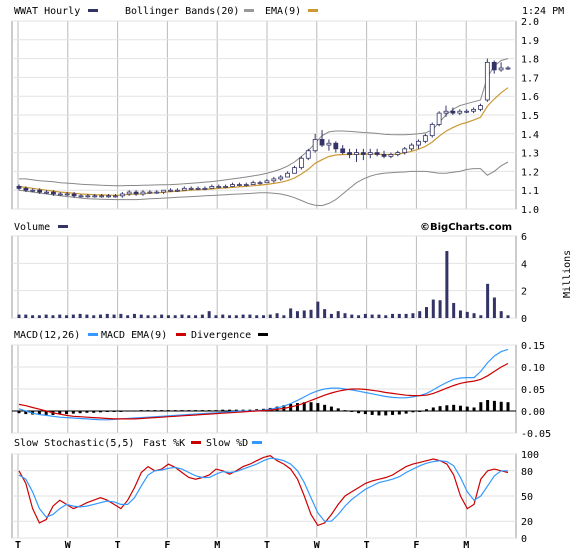 The width and height of the screenshot is (579, 553). Describe the element at coordinates (530, 97) in the screenshot. I see `price-tick-label: 1.6` at that location.